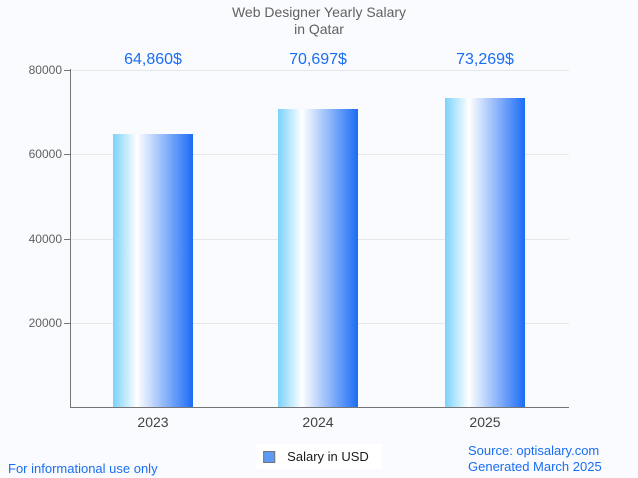  What do you see at coordinates (485, 422) in the screenshot?
I see `x-axis-label-2025: 2025` at bounding box center [485, 422].